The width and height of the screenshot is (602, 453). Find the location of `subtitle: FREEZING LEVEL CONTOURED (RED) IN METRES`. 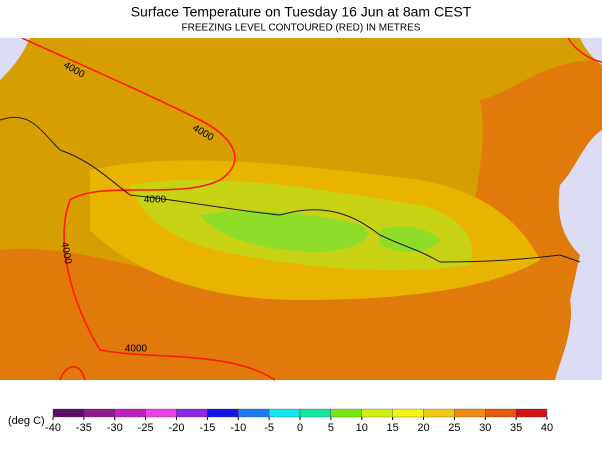

subtitle: FREEZING LEVEL CONTOURED (RED) IN METRES is located at coordinates (301, 28).